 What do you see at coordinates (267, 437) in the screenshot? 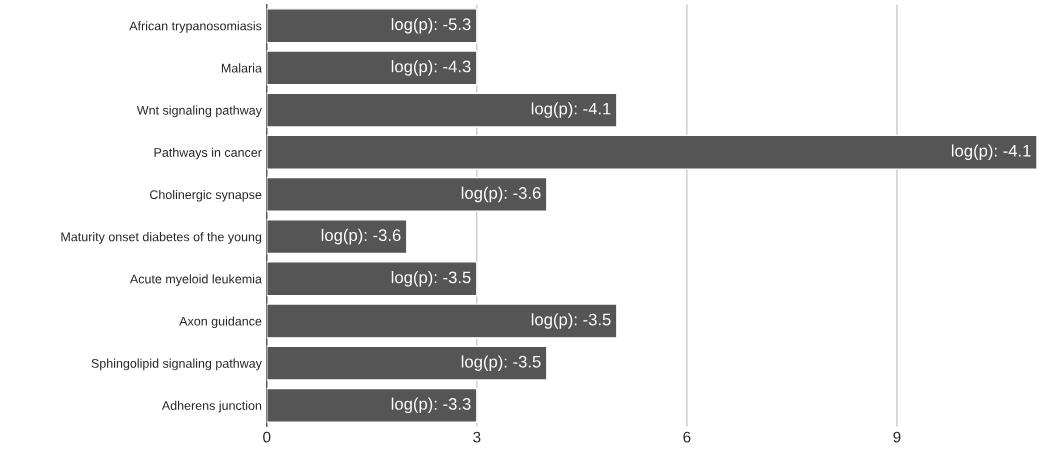
I see `x-tick-label: 0` at bounding box center [267, 437].